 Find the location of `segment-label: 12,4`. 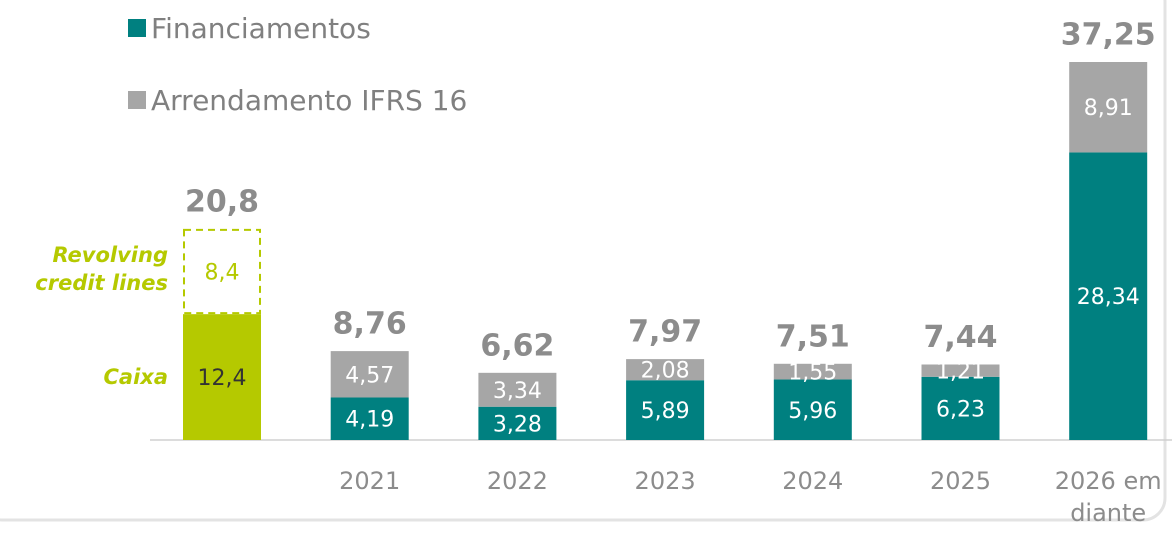

segment-label: 12,4 is located at coordinates (222, 378).